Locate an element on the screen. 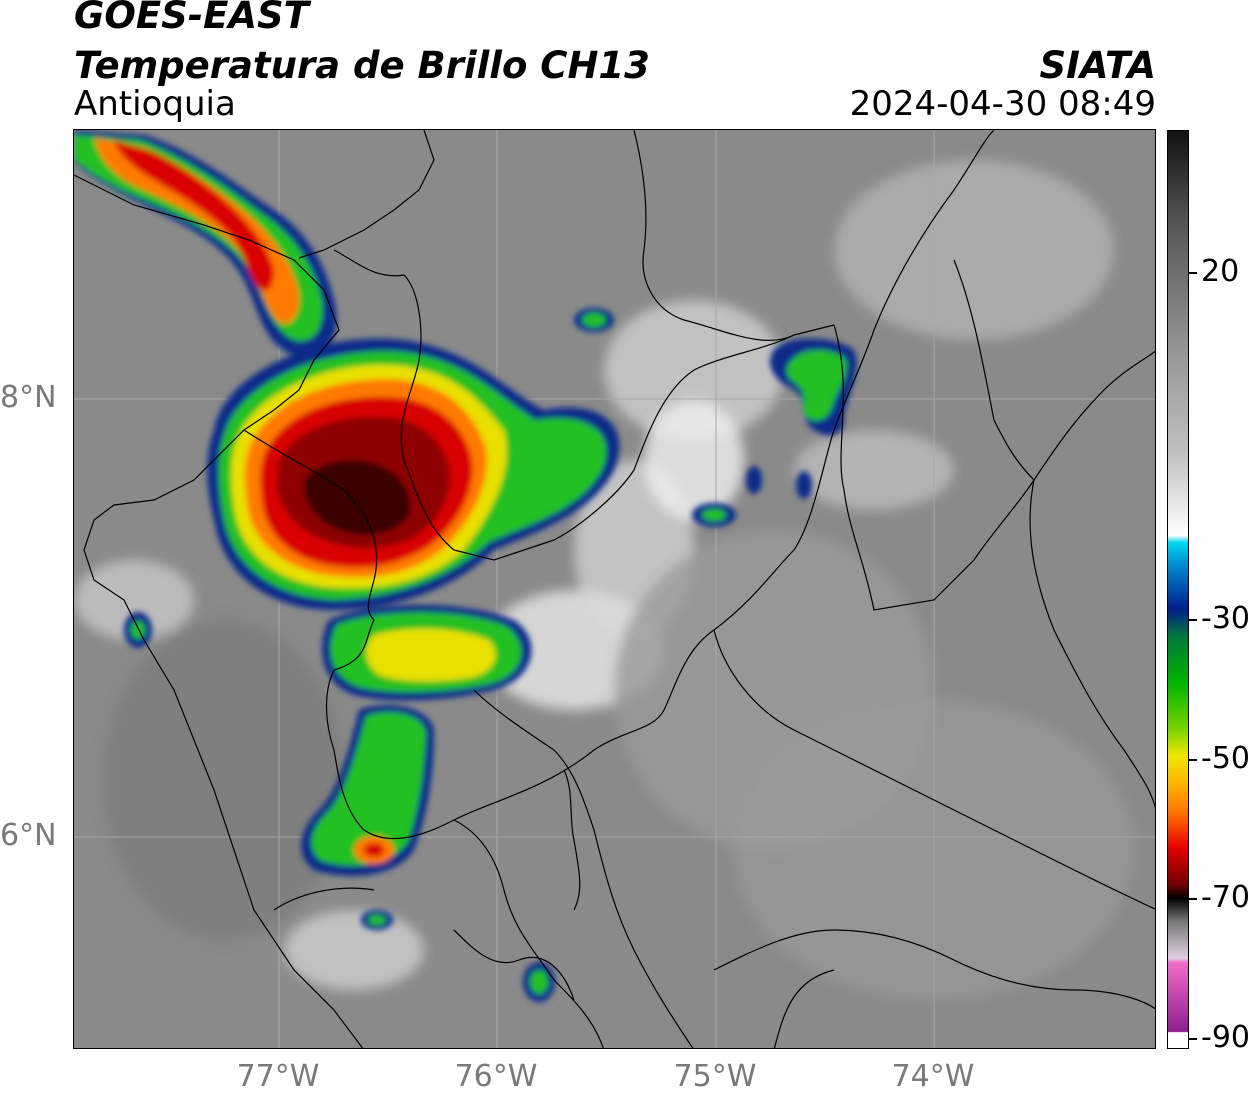  lon-label-77w: 77°W is located at coordinates (278, 1076).